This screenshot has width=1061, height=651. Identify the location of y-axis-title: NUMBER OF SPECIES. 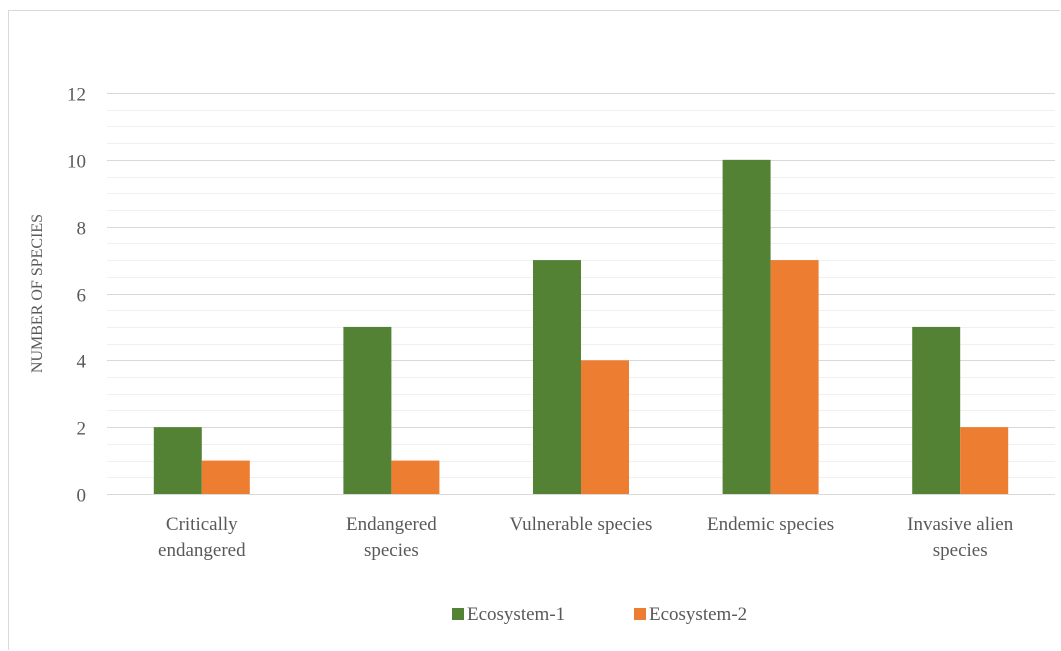
(37, 293).